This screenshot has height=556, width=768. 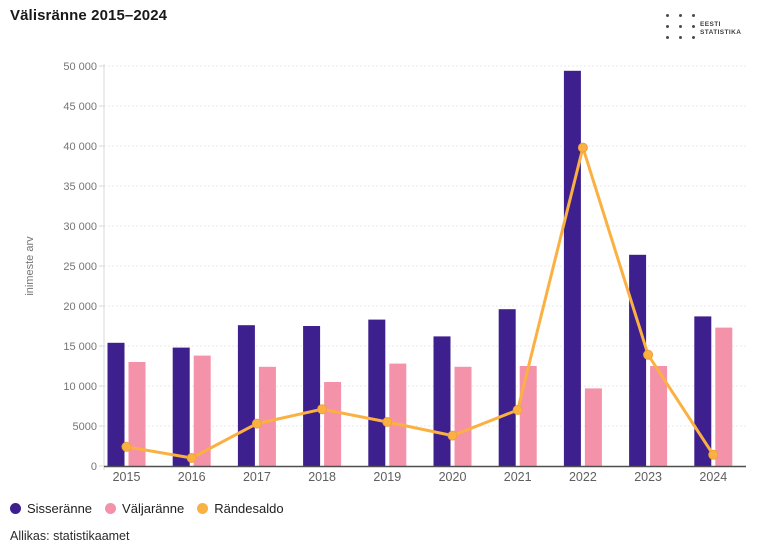 I want to click on y-tick-label-50000: 50 000, so click(x=80, y=67).